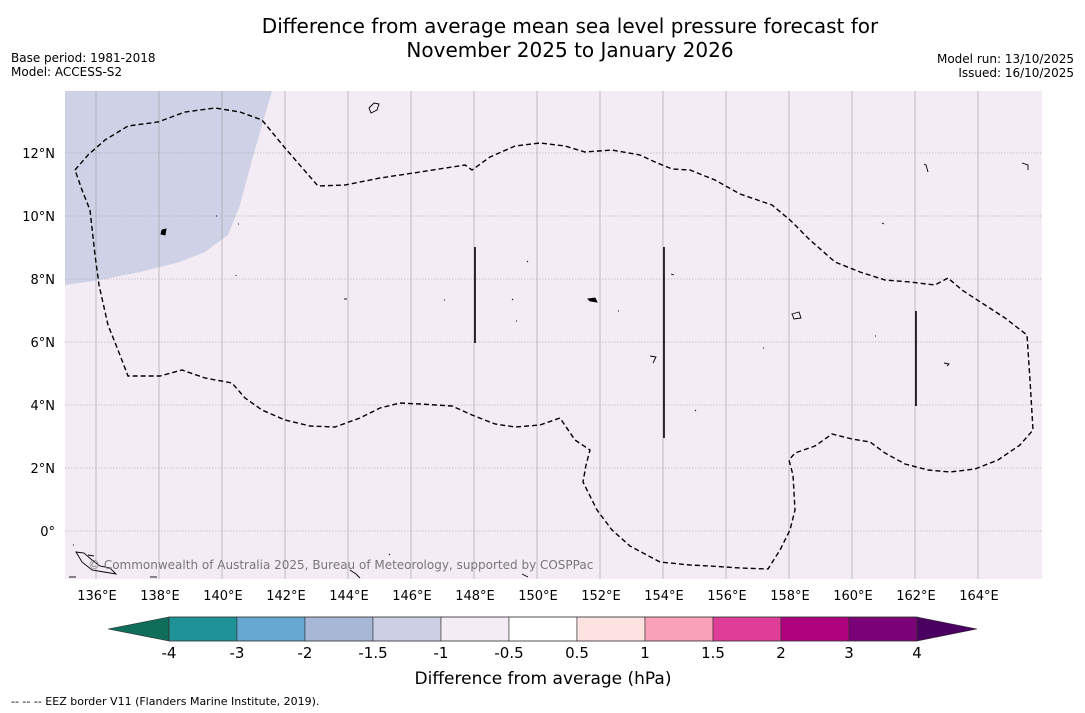  What do you see at coordinates (67, 72) in the screenshot?
I see `model-name: Model: ACCESS-S2` at bounding box center [67, 72].